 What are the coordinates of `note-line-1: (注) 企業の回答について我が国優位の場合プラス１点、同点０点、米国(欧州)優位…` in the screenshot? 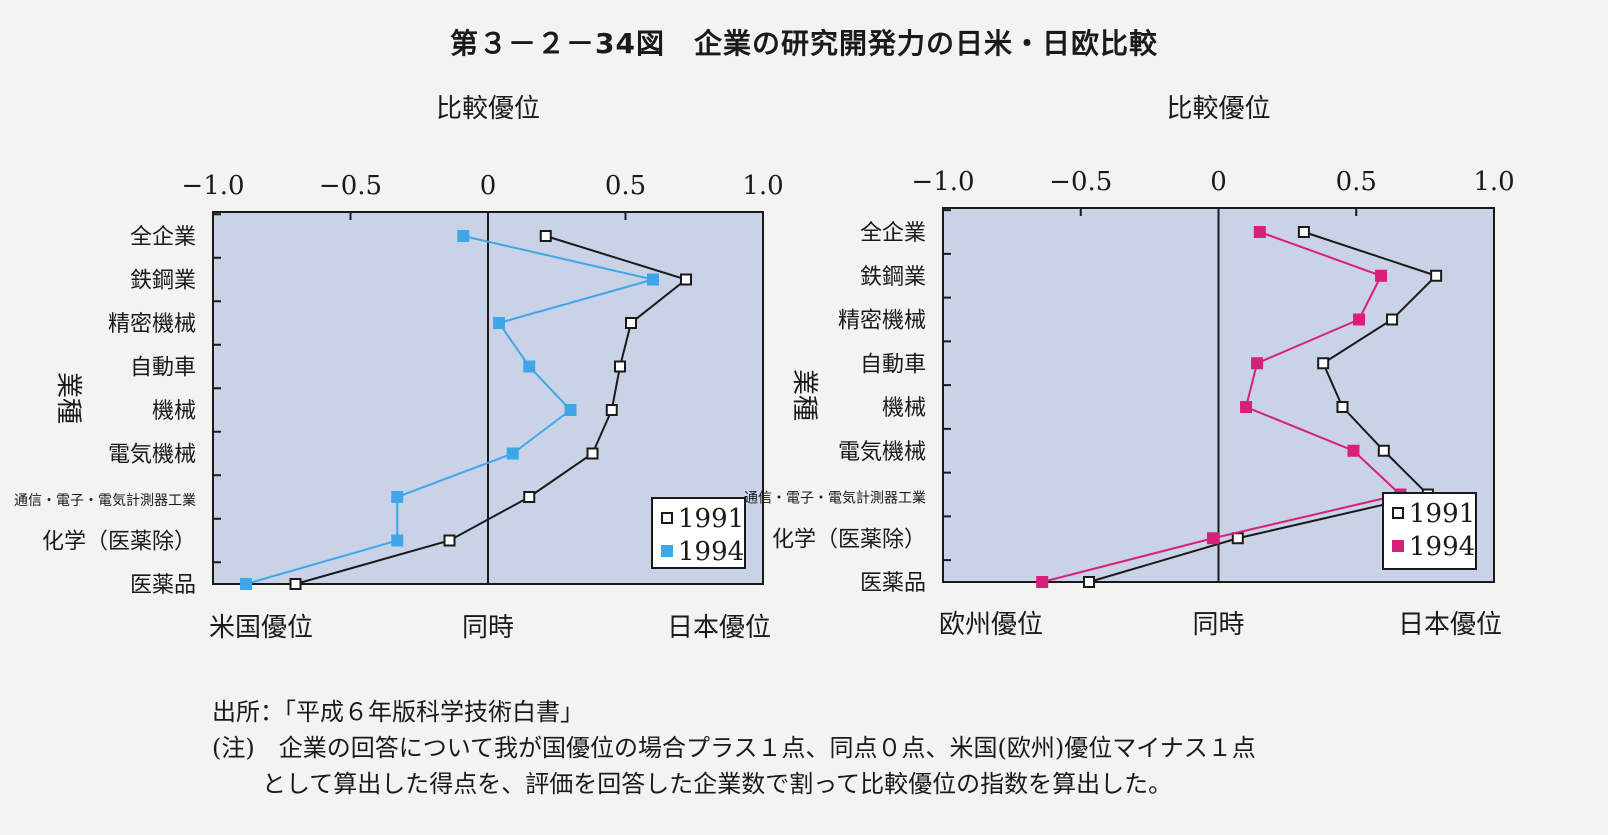 It's located at (734, 748).